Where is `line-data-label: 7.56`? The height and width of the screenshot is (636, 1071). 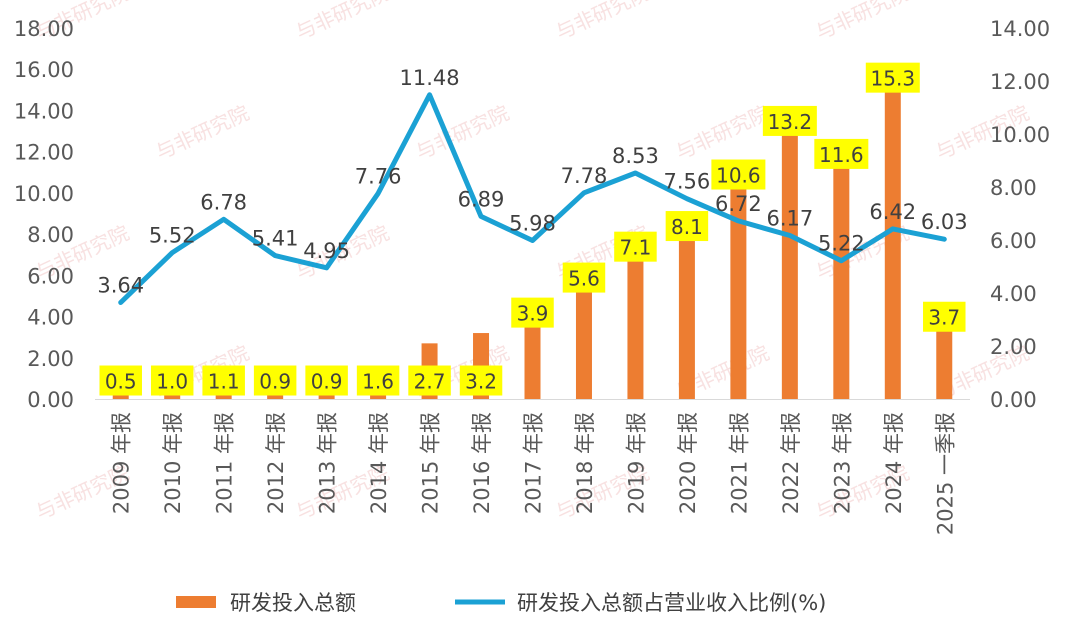 line-data-label: 7.56 is located at coordinates (687, 182).